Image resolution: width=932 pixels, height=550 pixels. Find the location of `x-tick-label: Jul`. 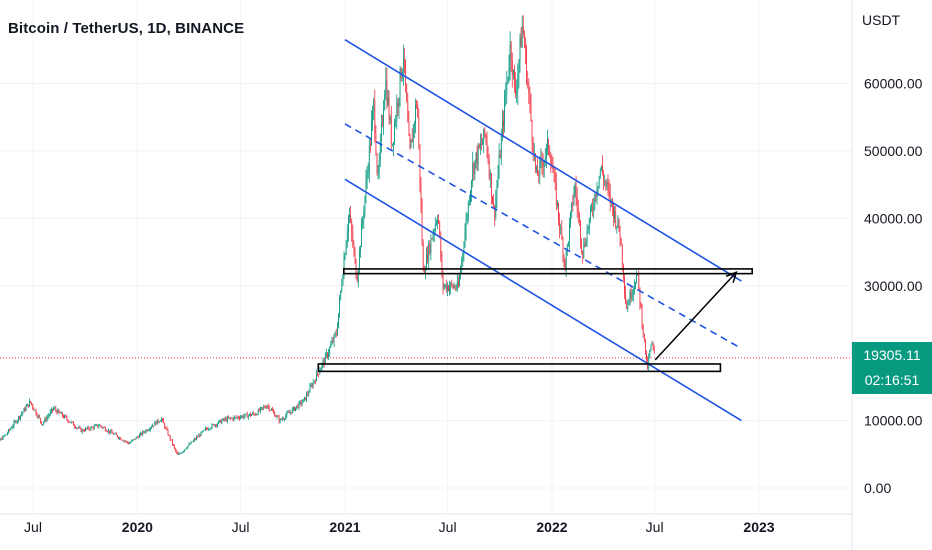

x-tick-label: Jul is located at coordinates (33, 527).